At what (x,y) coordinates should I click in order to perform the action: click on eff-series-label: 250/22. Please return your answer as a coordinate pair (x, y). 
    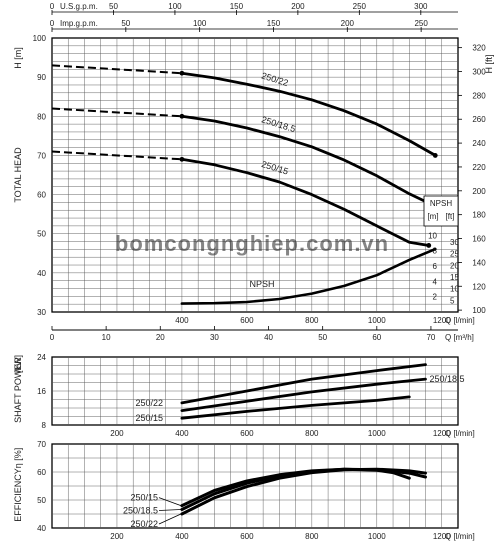
    Looking at the image, I should click on (144, 524).